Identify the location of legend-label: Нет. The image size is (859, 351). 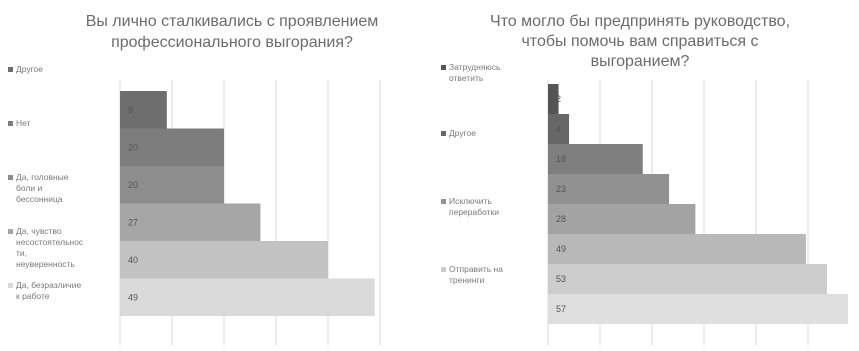
(23, 123).